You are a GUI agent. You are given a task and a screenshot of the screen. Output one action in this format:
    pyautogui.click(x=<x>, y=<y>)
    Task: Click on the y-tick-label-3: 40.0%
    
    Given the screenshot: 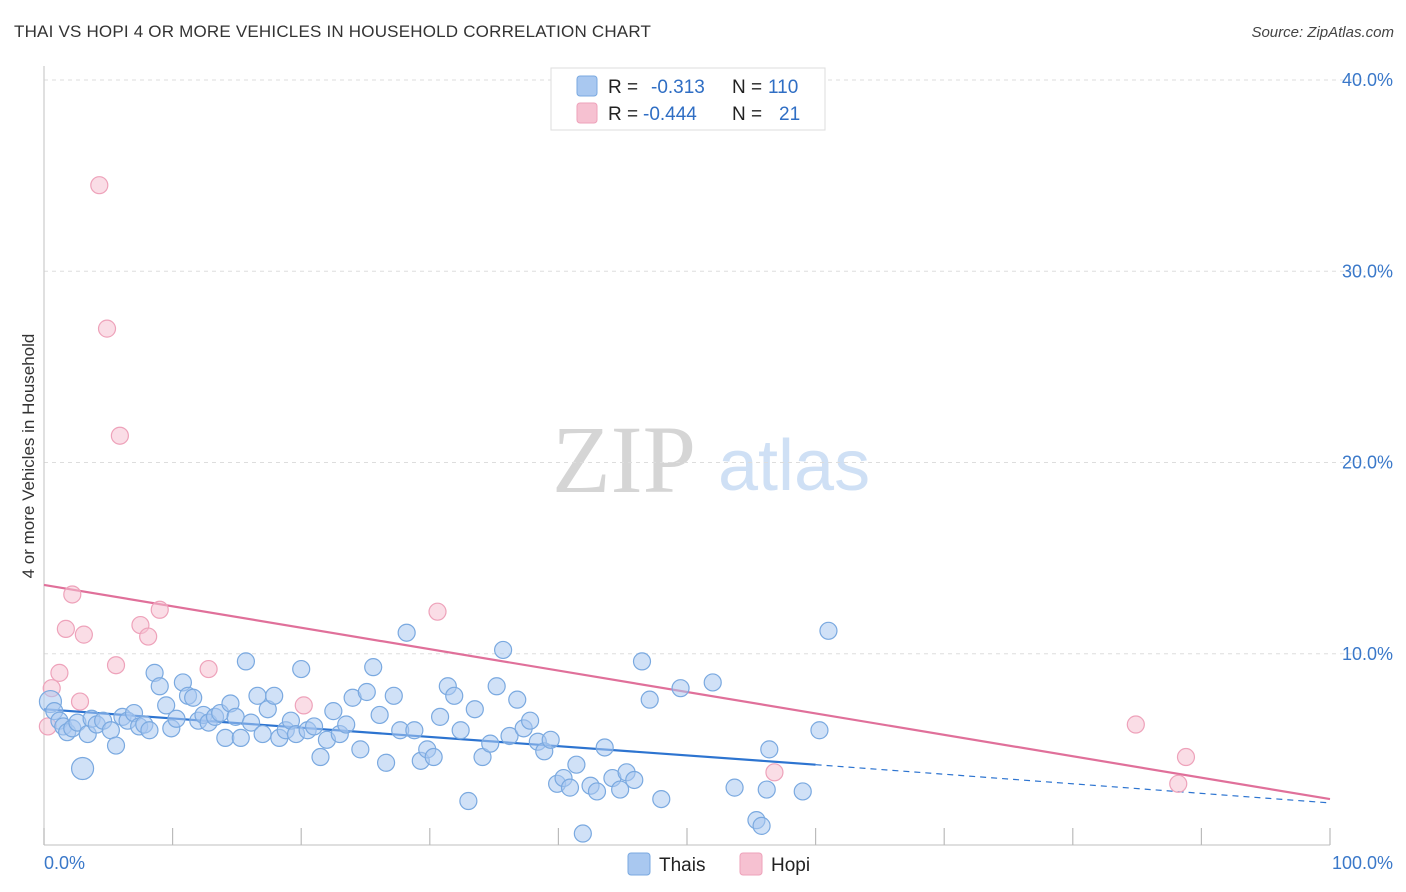 What is the action you would take?
    pyautogui.click(x=1367, y=80)
    